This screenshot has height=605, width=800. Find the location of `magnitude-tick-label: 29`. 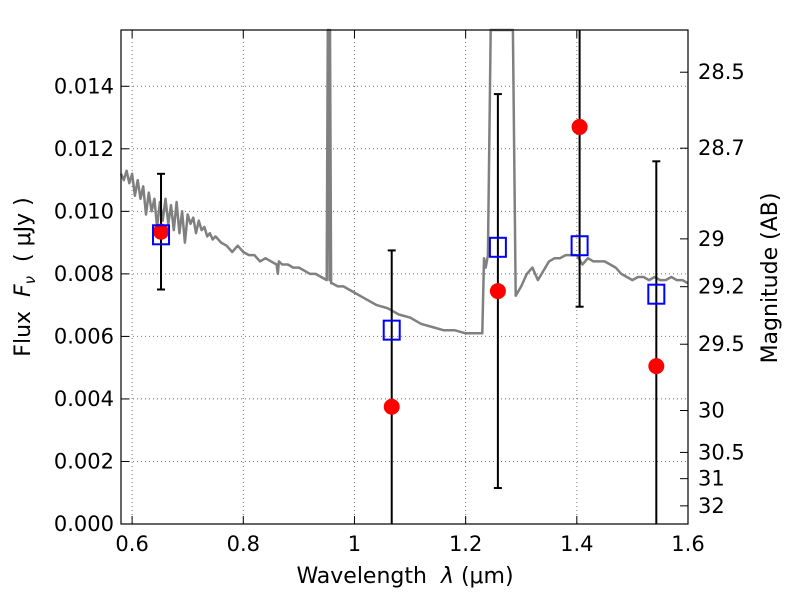

magnitude-tick-label: 29 is located at coordinates (711, 239).